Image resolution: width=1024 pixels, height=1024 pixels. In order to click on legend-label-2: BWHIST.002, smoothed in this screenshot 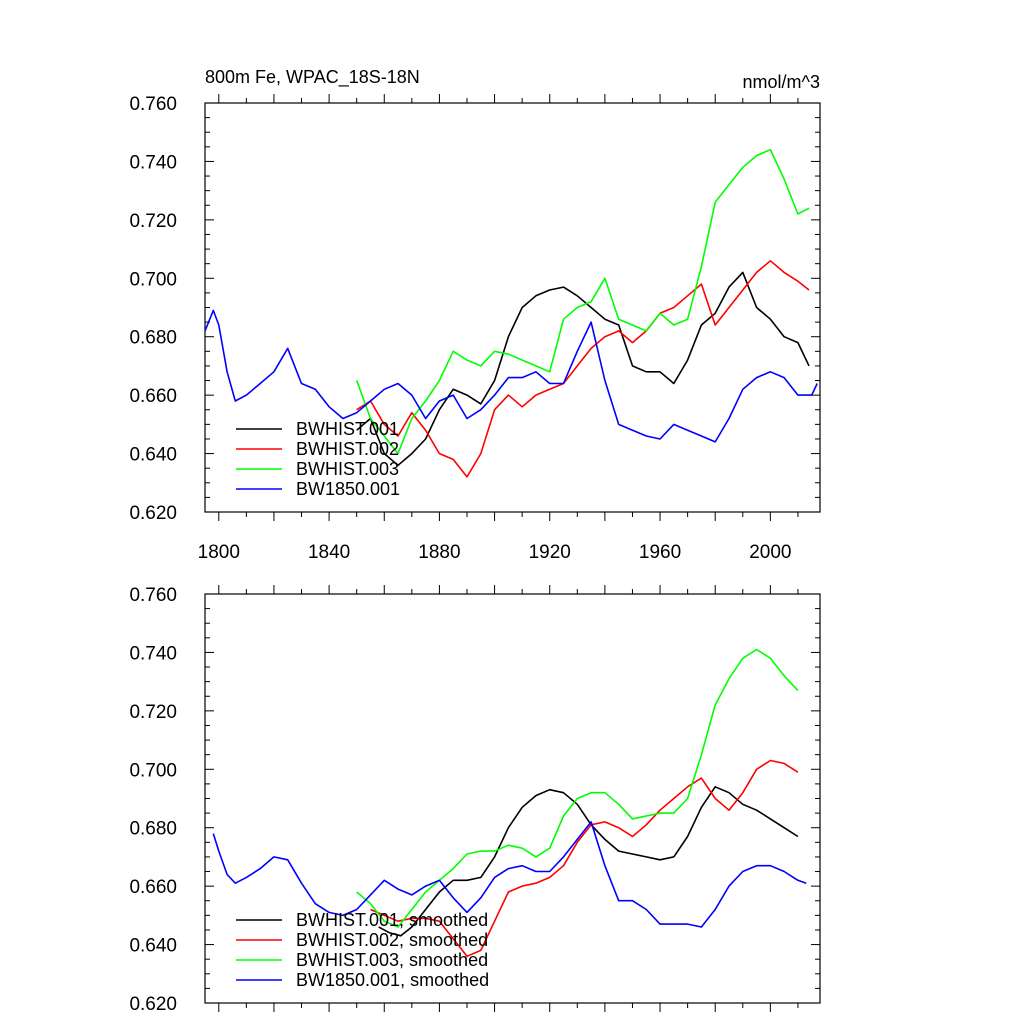, I will do `click(392, 940)`.